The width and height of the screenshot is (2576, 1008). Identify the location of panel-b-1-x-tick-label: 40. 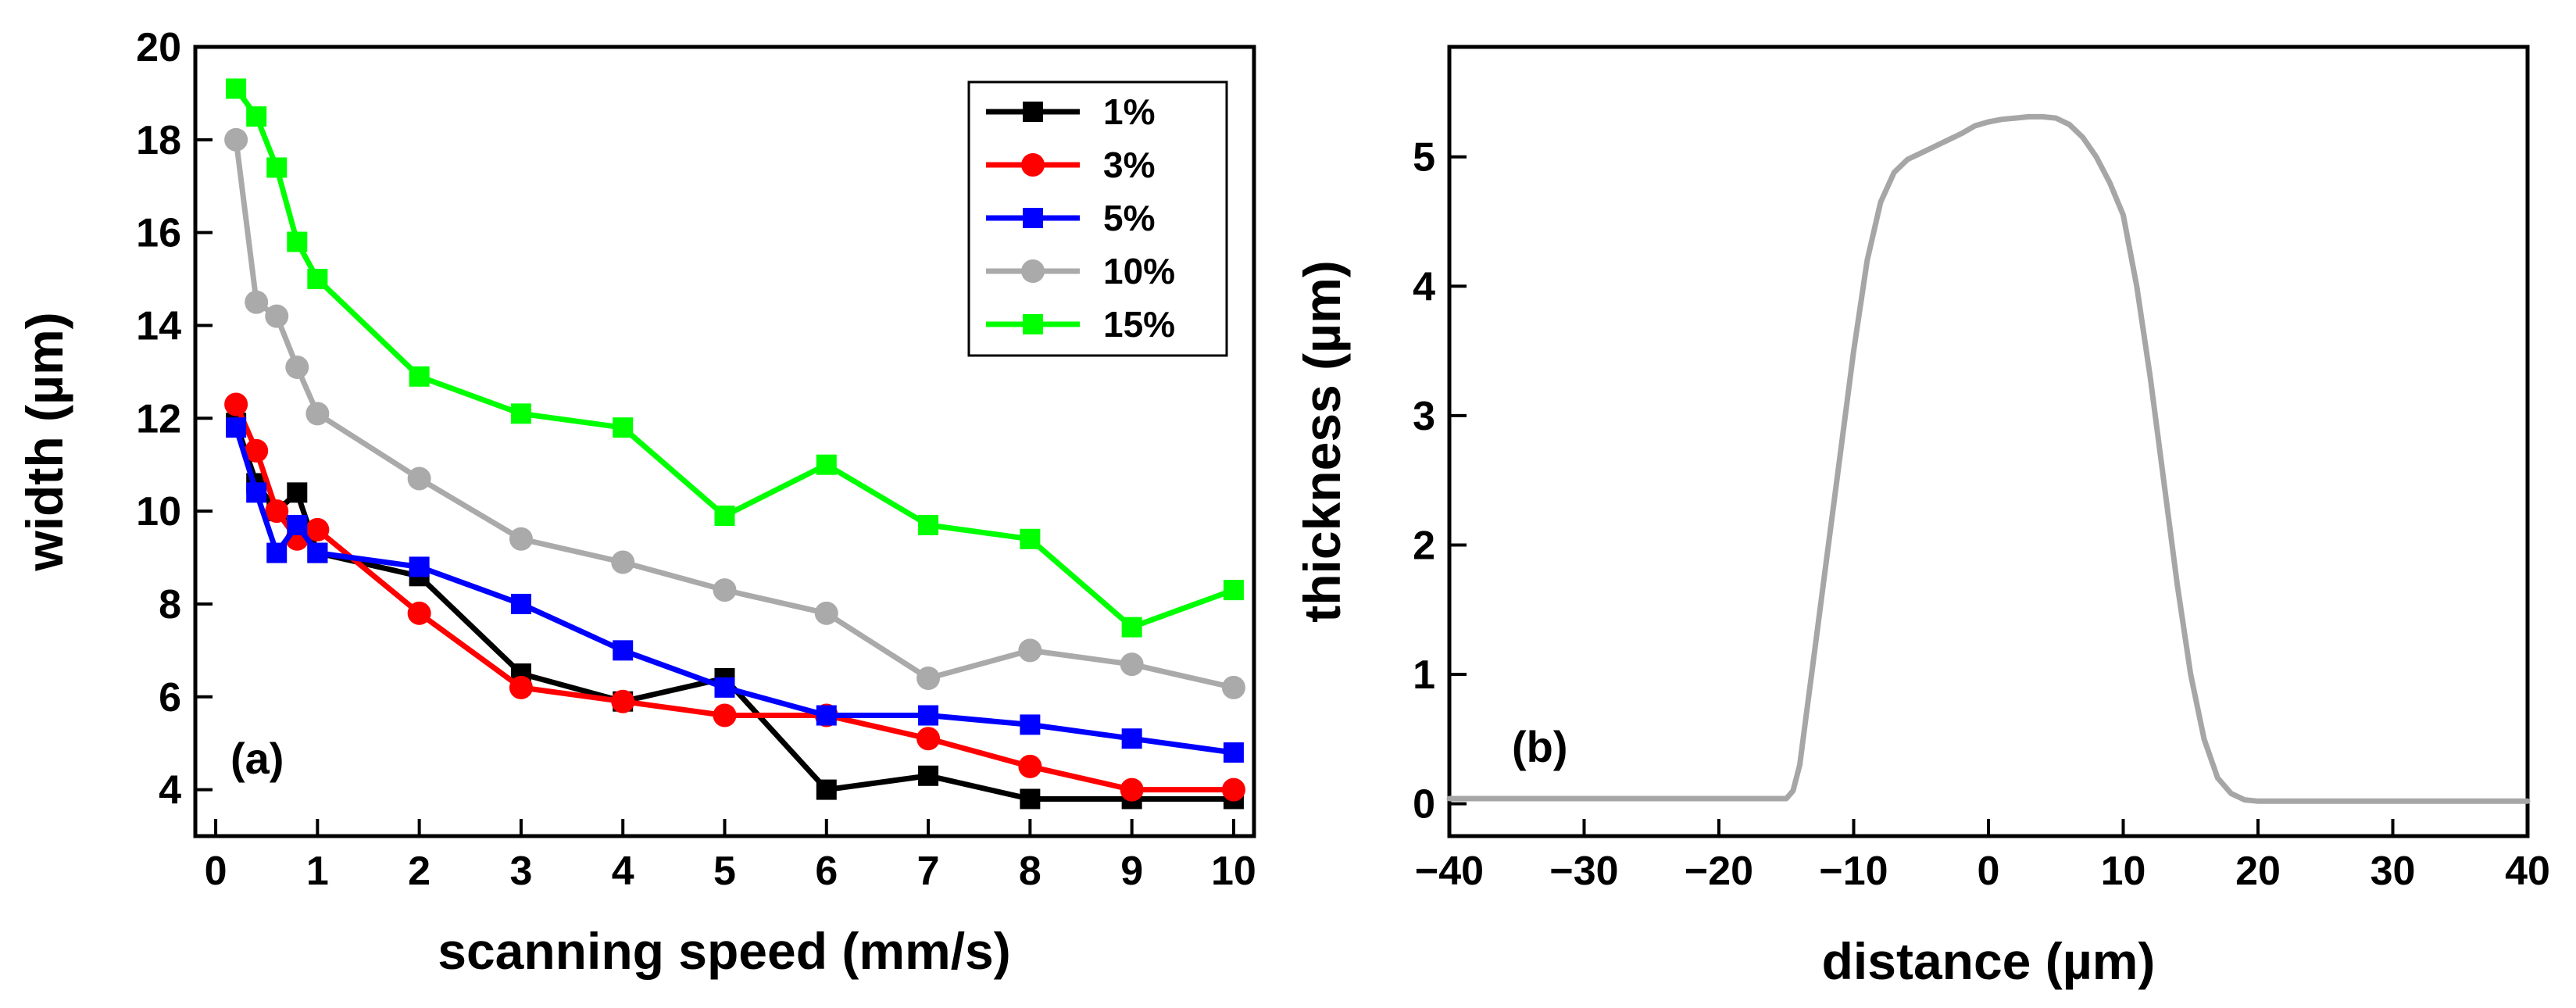
(2527, 871).